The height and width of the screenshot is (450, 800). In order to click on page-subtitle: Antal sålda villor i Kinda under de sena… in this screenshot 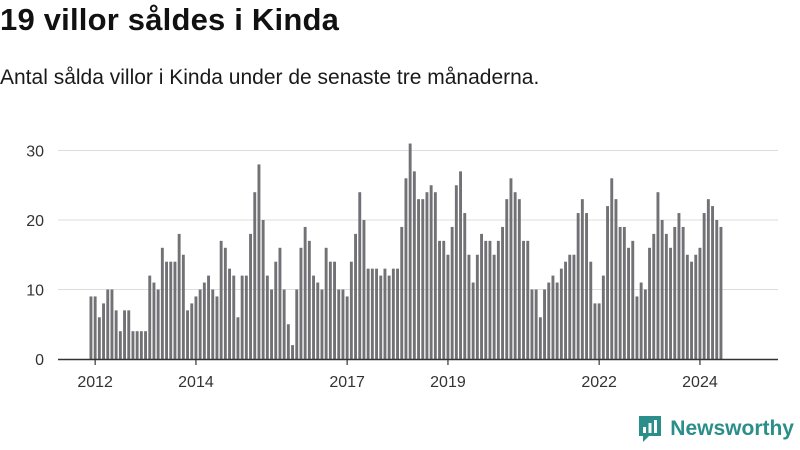, I will do `click(270, 77)`.